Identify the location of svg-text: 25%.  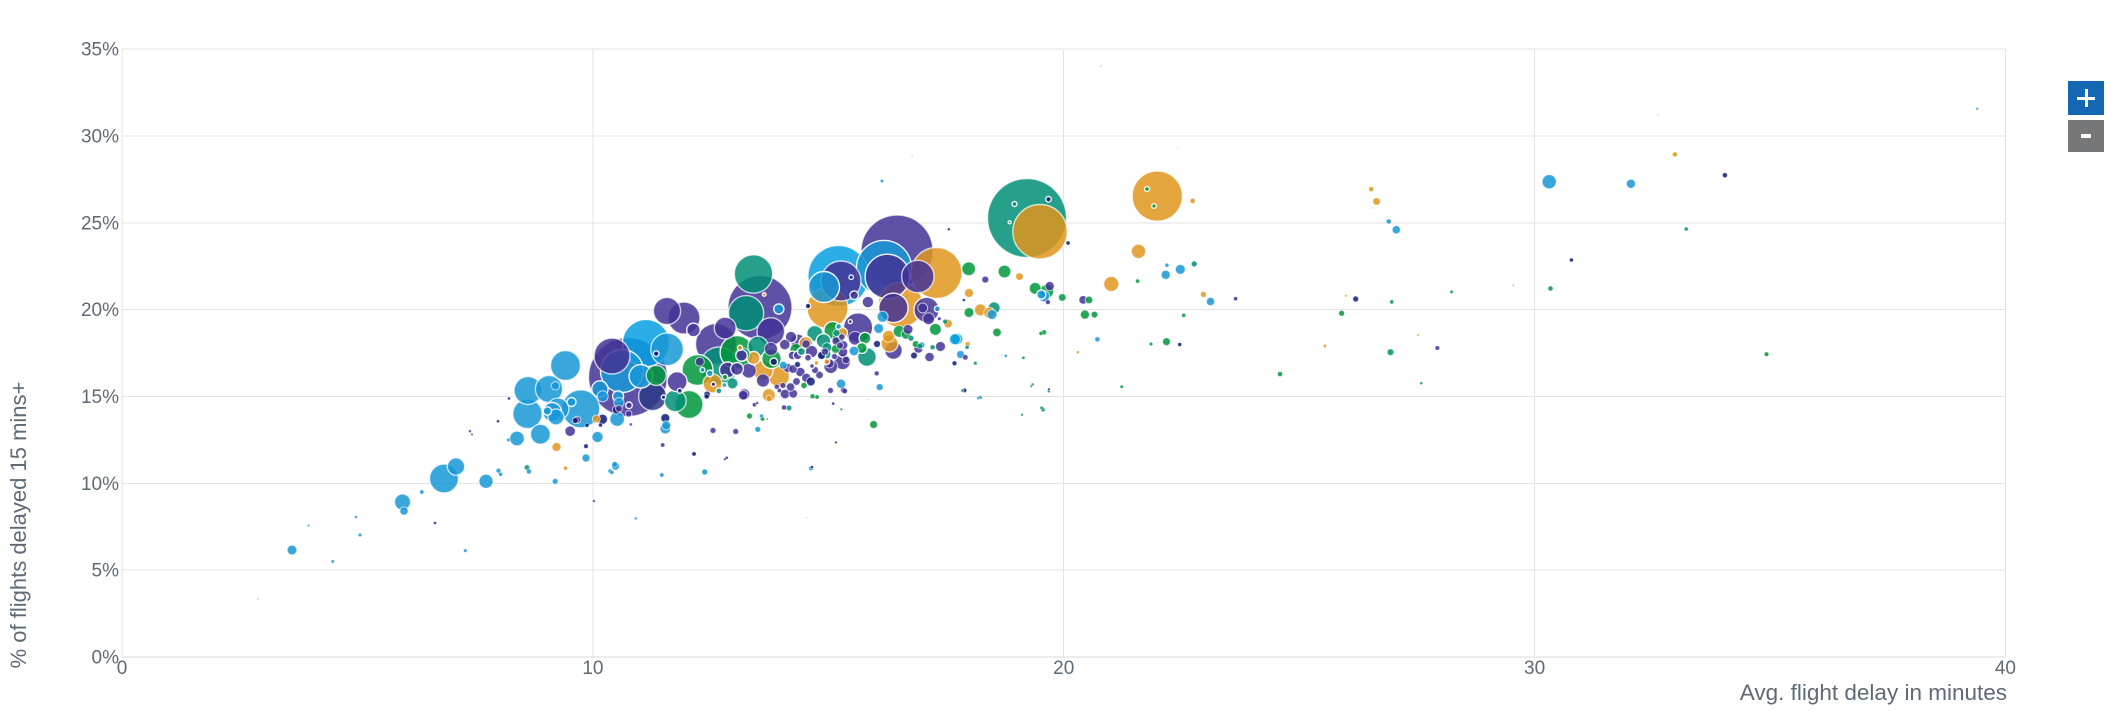
(100, 223).